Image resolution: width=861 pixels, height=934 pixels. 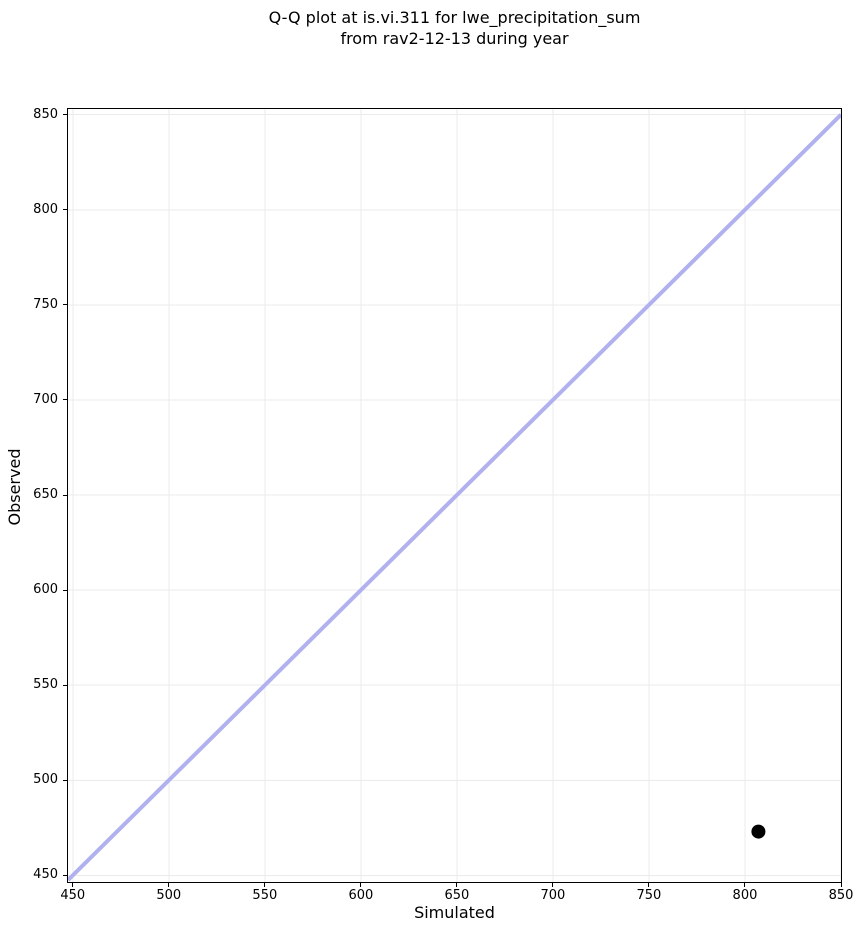 I want to click on y-tick-label: 700, so click(x=45, y=399).